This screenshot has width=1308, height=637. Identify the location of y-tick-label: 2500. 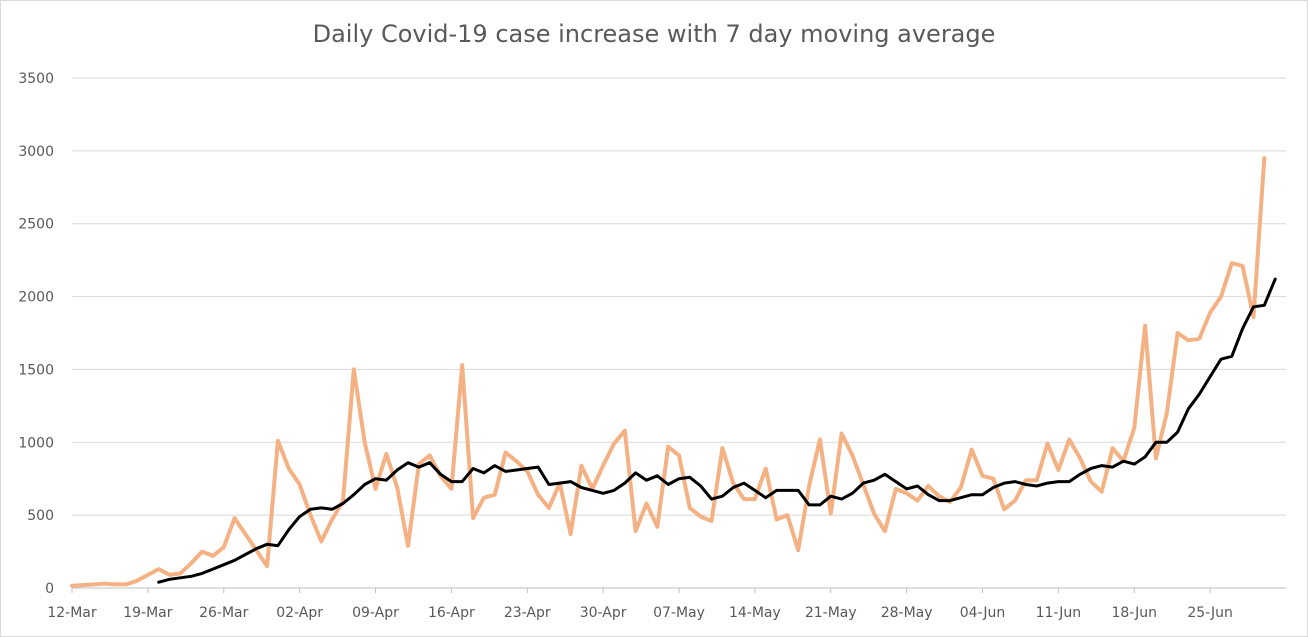
(36, 225).